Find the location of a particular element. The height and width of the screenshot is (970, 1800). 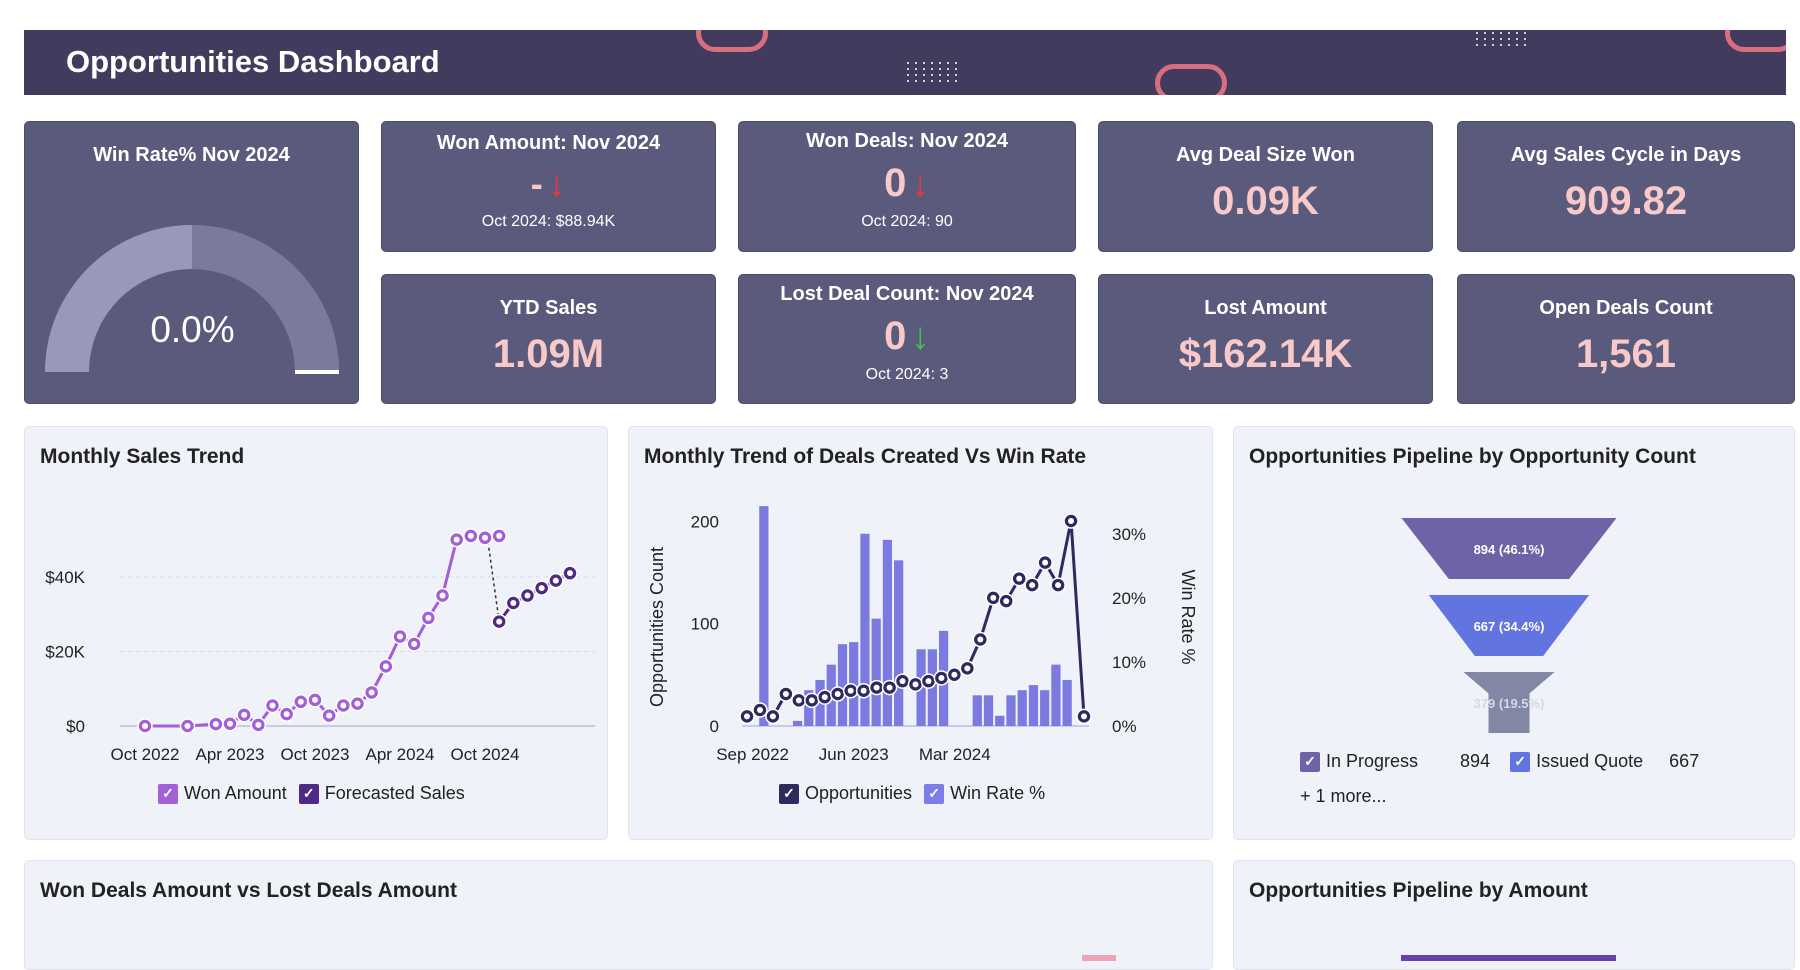

legend: ✓ Won Amount ✓ Forecasted Sales is located at coordinates (311, 793).